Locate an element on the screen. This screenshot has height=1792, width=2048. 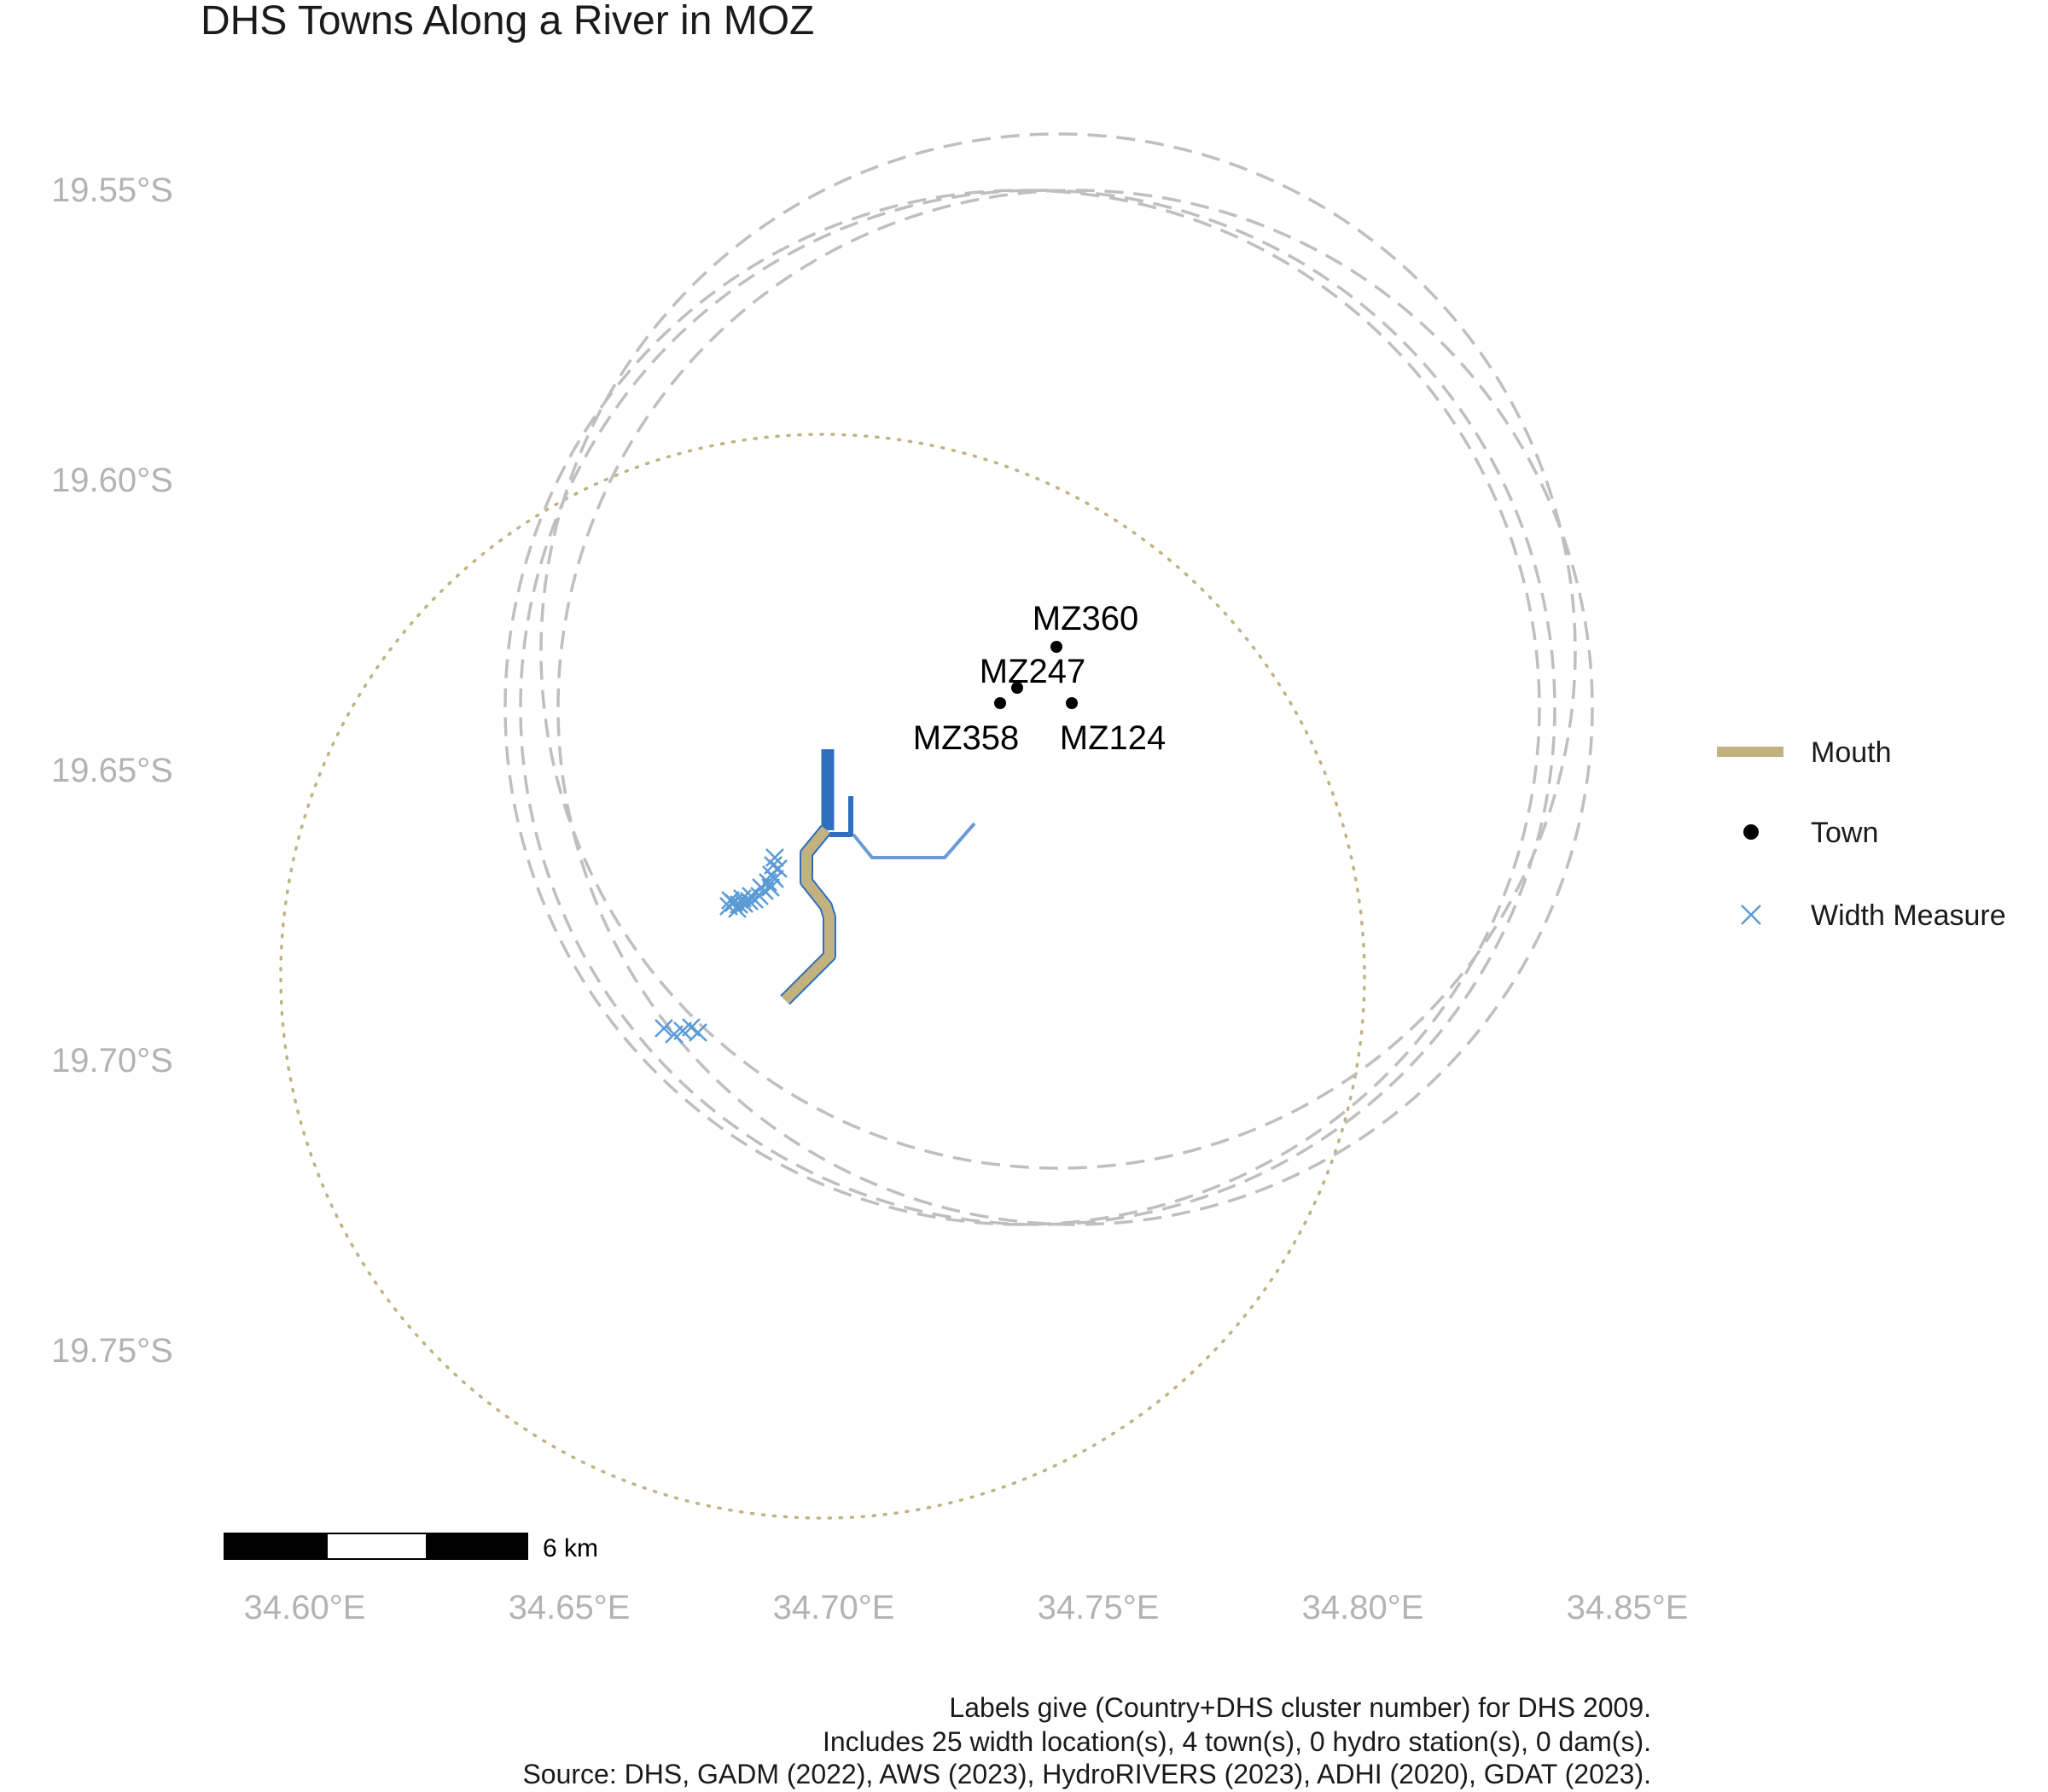
map-title: DHS Towns Along a River in MOZ is located at coordinates (508, 22).